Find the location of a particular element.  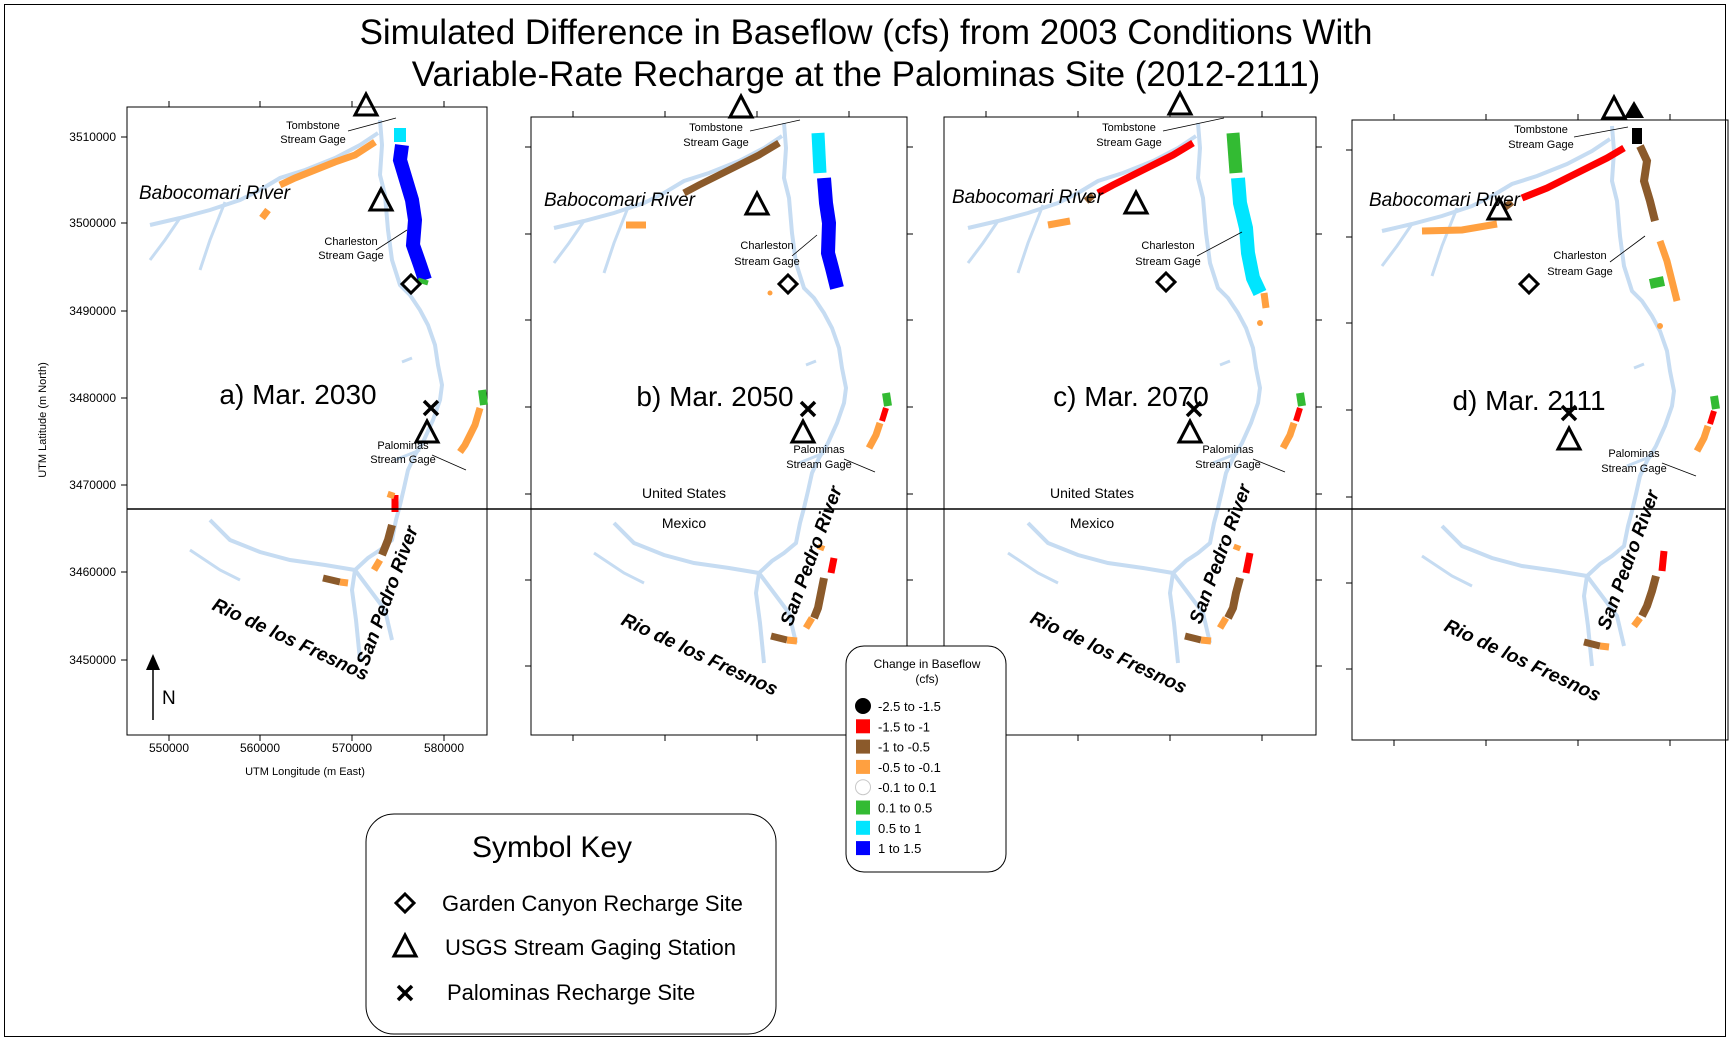

panel-c-label: c) Mar. 2070 is located at coordinates (1131, 396).